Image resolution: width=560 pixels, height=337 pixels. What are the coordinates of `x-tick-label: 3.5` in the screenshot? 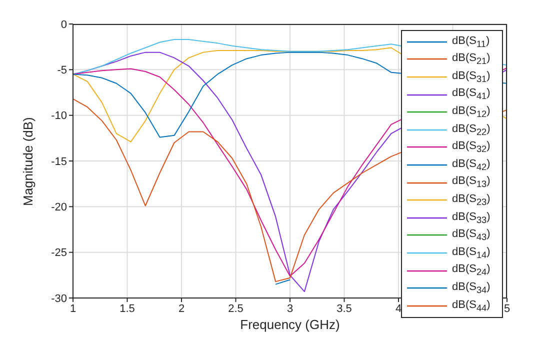 It's located at (344, 308).